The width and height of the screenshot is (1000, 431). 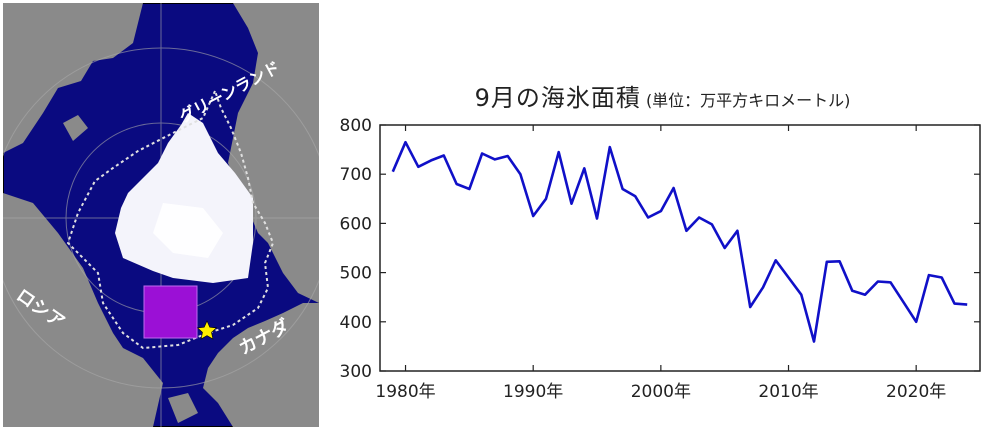 What do you see at coordinates (356, 224) in the screenshot?
I see `y-tick-label: 600` at bounding box center [356, 224].